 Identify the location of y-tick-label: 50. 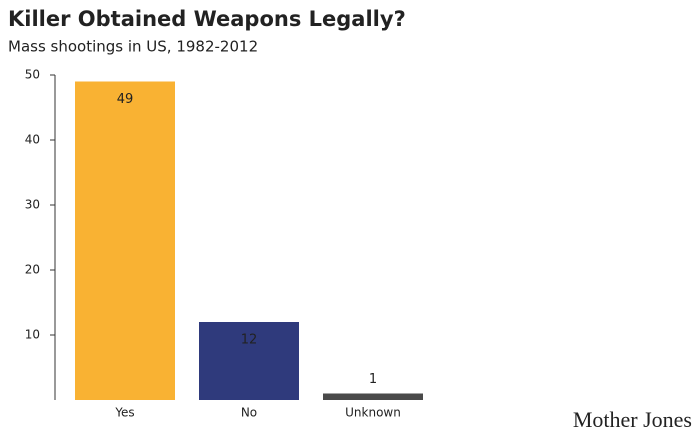
(32, 75).